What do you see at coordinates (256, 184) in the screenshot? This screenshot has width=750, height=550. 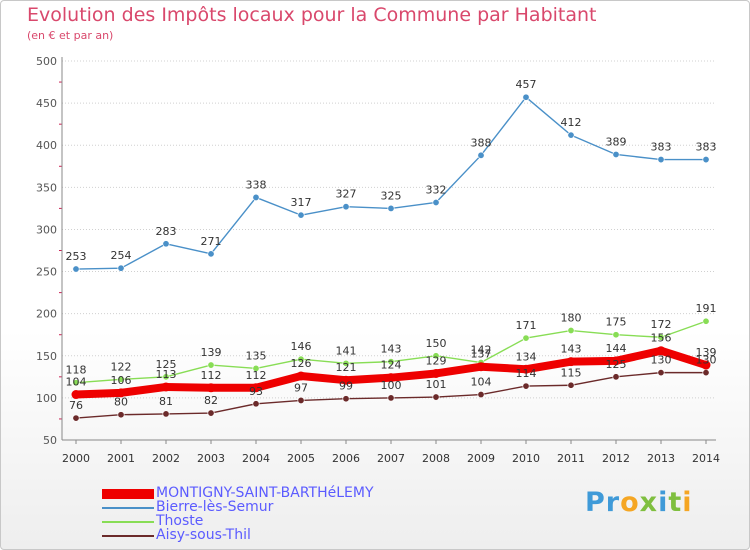 I see `data-label: 338` at bounding box center [256, 184].